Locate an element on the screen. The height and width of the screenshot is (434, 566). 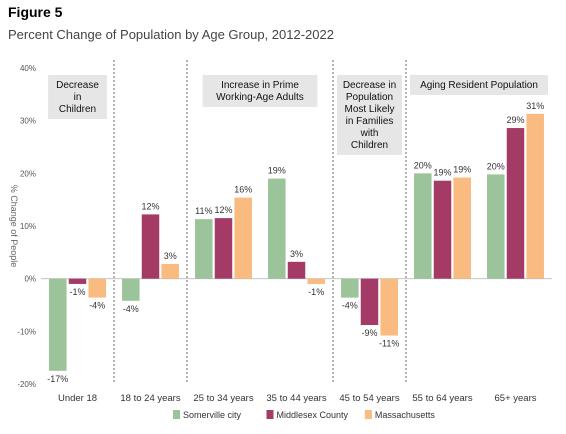
x-tick-label: 35 to 44 years is located at coordinates (296, 398).